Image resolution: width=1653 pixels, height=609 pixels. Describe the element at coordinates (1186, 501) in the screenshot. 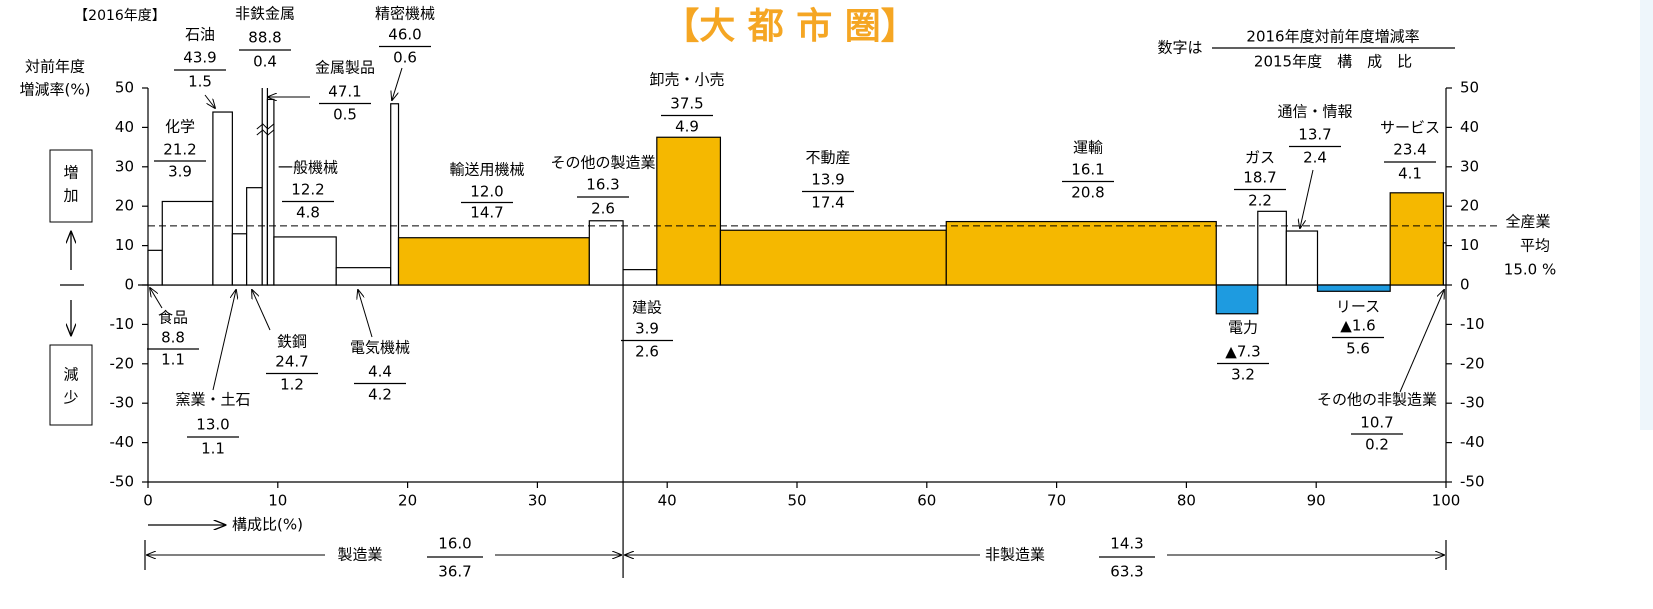

I see `x-tick-label: 80` at that location.